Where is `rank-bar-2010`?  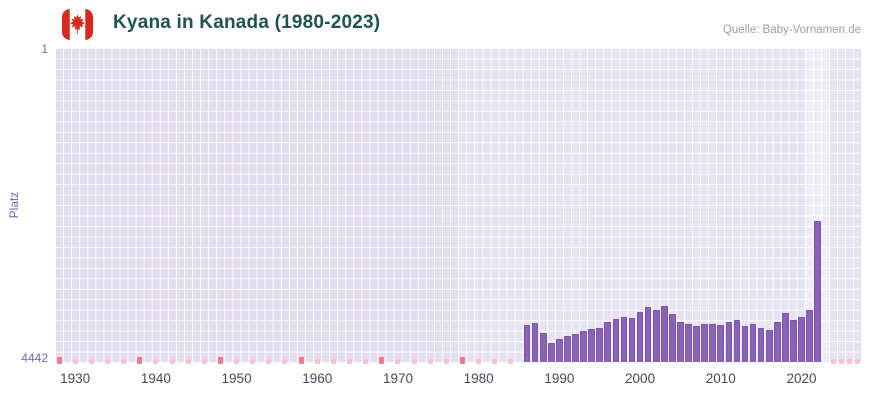
rank-bar-2010 is located at coordinates (721, 343).